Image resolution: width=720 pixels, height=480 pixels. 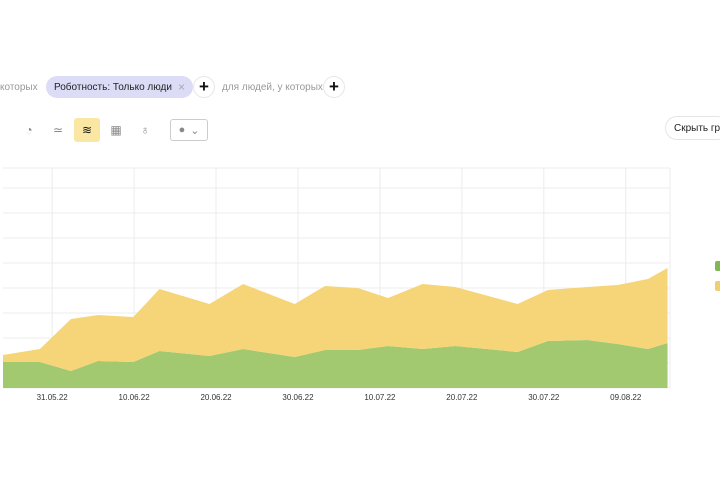 I want to click on chip-label: Роботность: Только люди, so click(x=113, y=87).